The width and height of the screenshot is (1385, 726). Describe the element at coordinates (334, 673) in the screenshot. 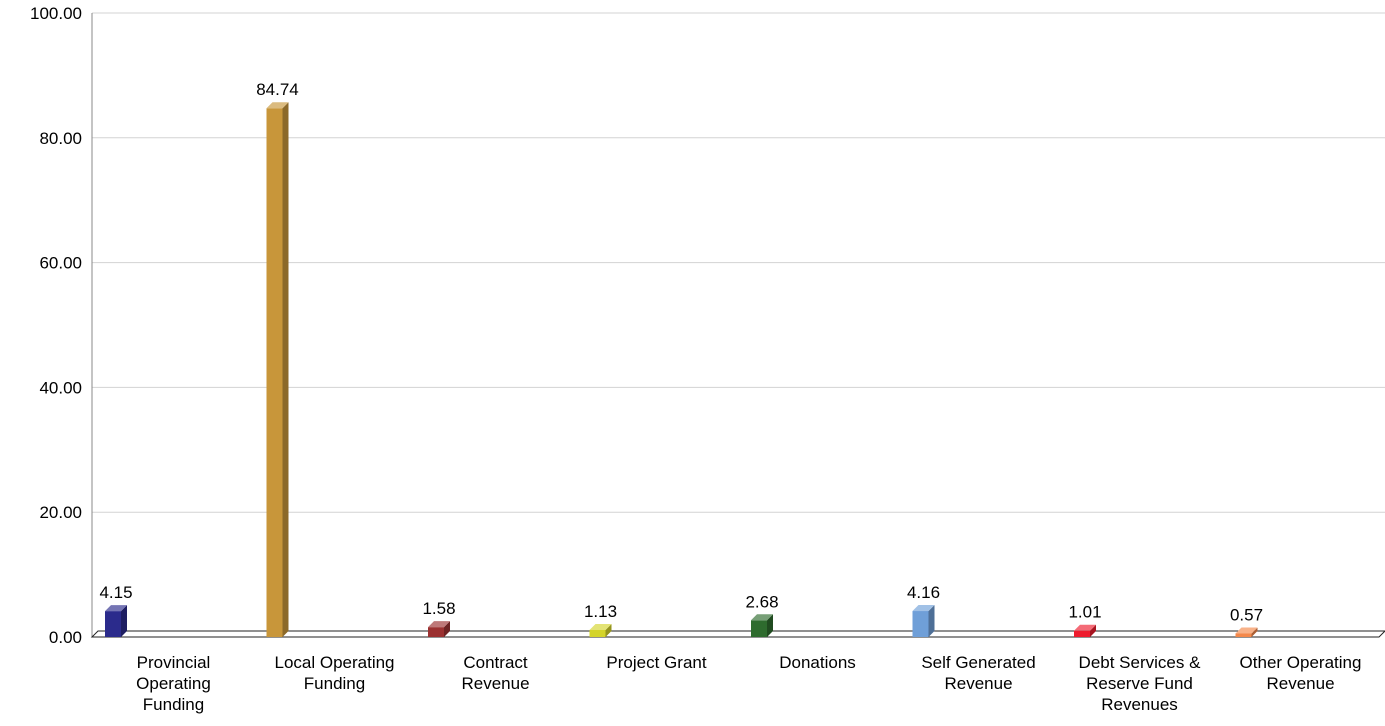

I see `x-tick-label: Local Operating Funding` at that location.